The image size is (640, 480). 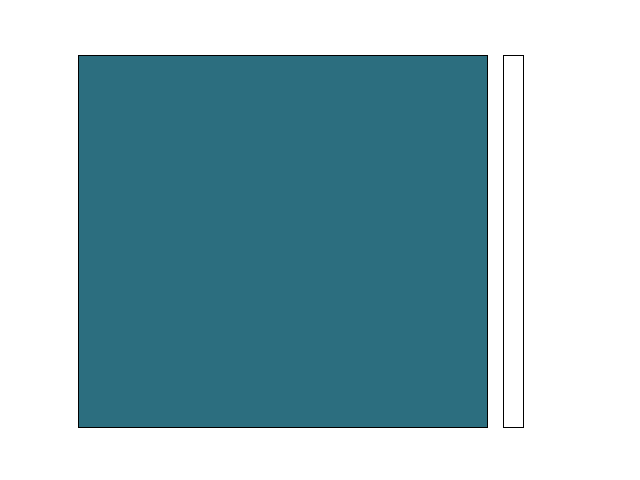 I want to click on colorbar, so click(x=513, y=241).